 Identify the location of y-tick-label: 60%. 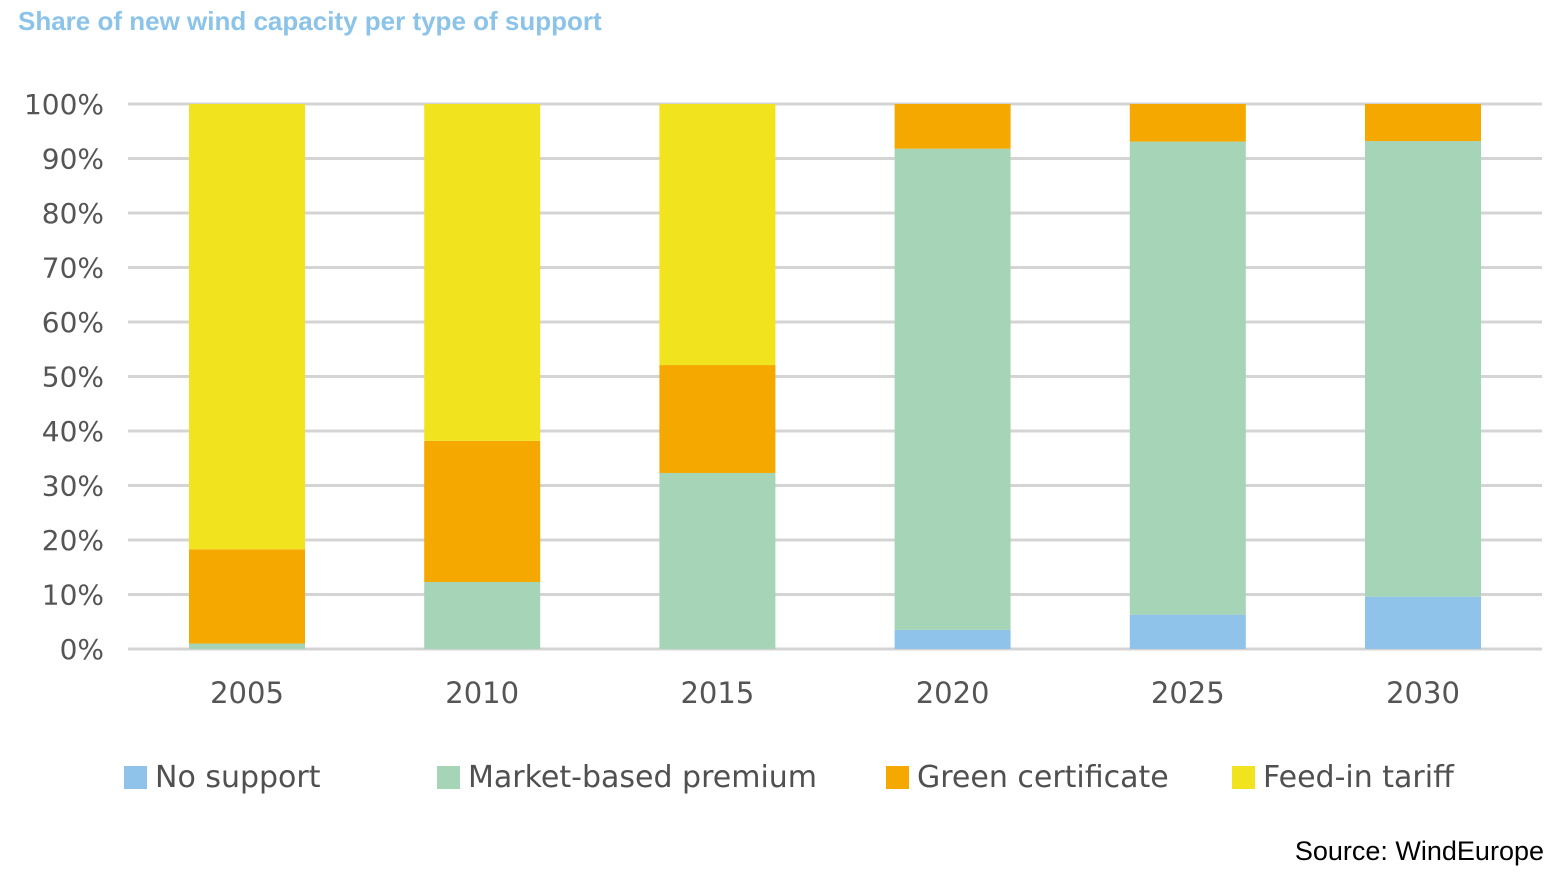
(73, 322).